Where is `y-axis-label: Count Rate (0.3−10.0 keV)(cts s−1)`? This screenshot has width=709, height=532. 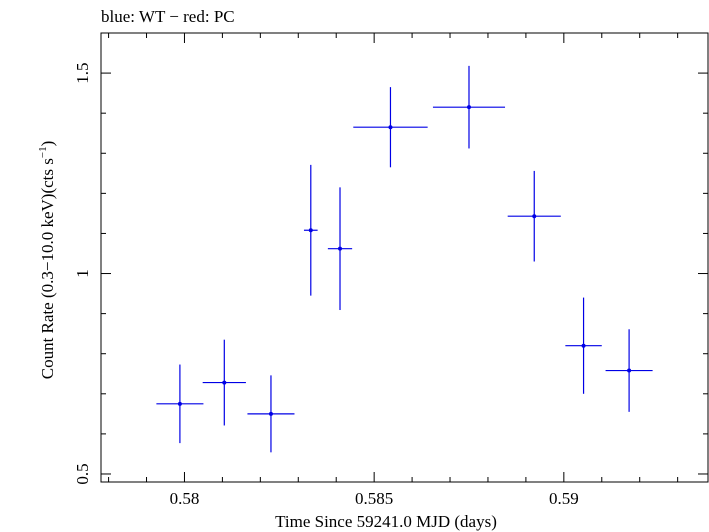
y-axis-label: Count Rate (0.3−10.0 keV)(cts s−1) is located at coordinates (47, 260).